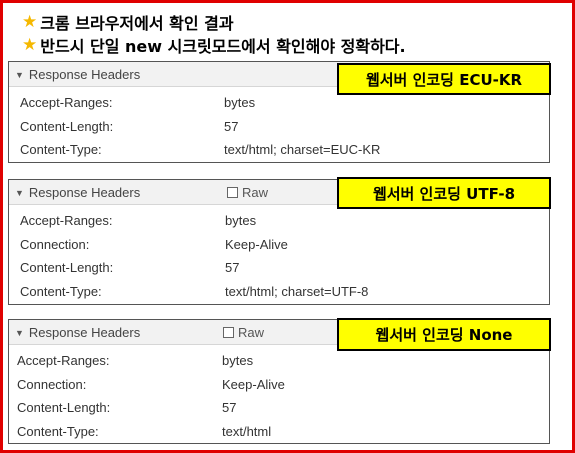 The image size is (575, 453). What do you see at coordinates (297, 291) in the screenshot?
I see `header-value: text/html; charset=UTF-8` at bounding box center [297, 291].